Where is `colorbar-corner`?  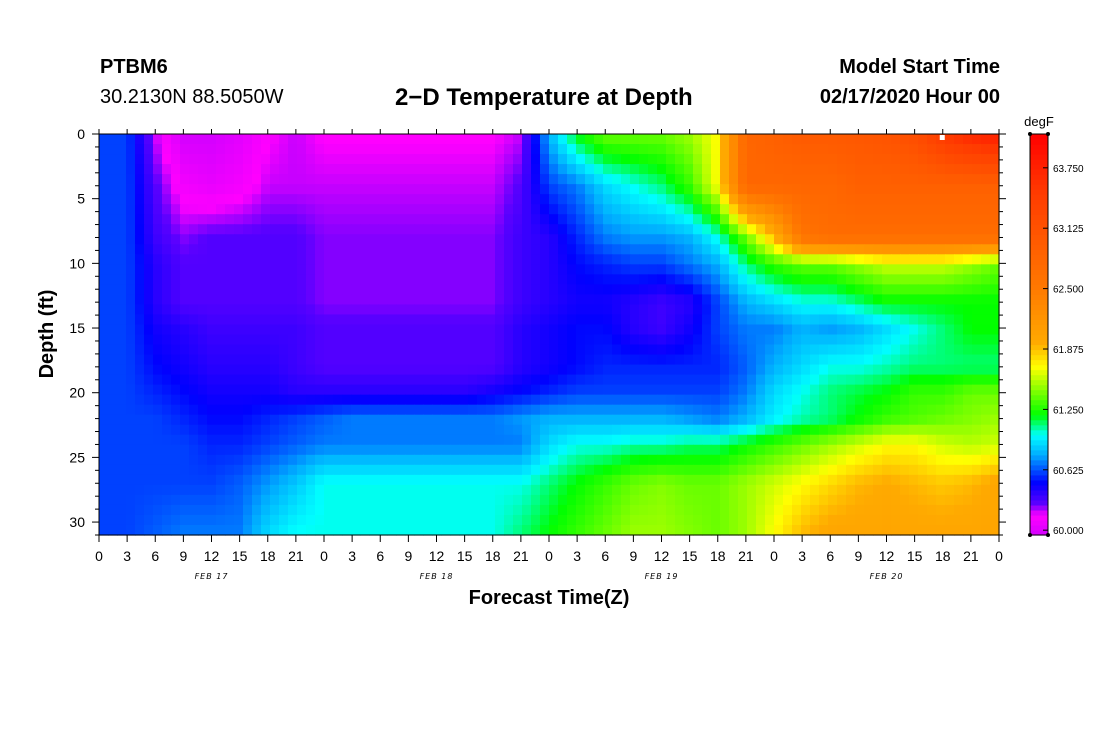
colorbar-corner is located at coordinates (1030, 134).